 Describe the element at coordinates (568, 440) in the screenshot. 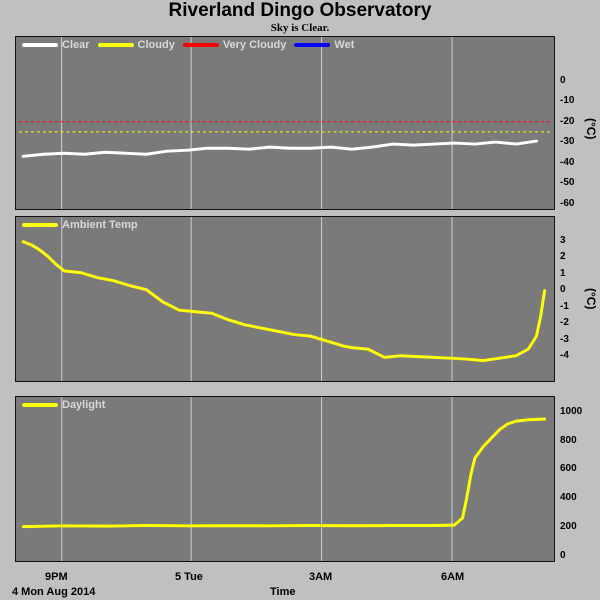

I see `y-tick-label: 800` at that location.